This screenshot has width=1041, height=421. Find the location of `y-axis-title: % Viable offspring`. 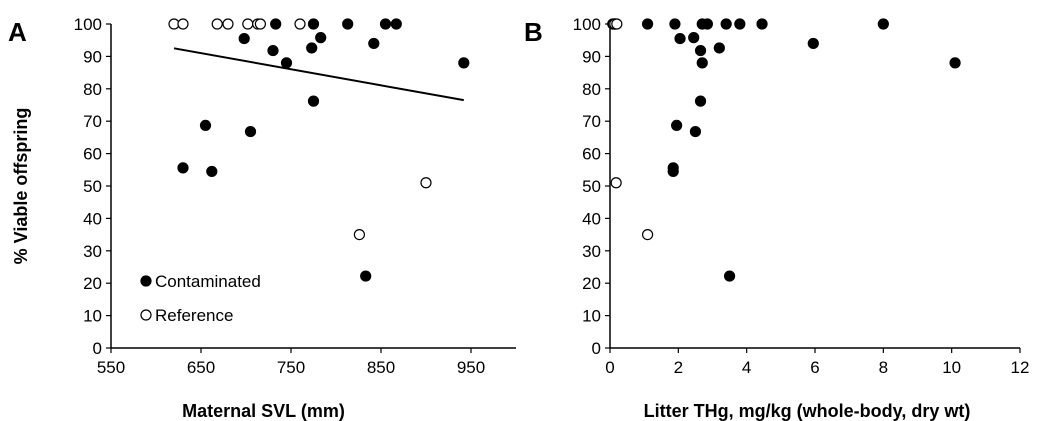

y-axis-title: % Viable offspring is located at coordinates (21, 186).